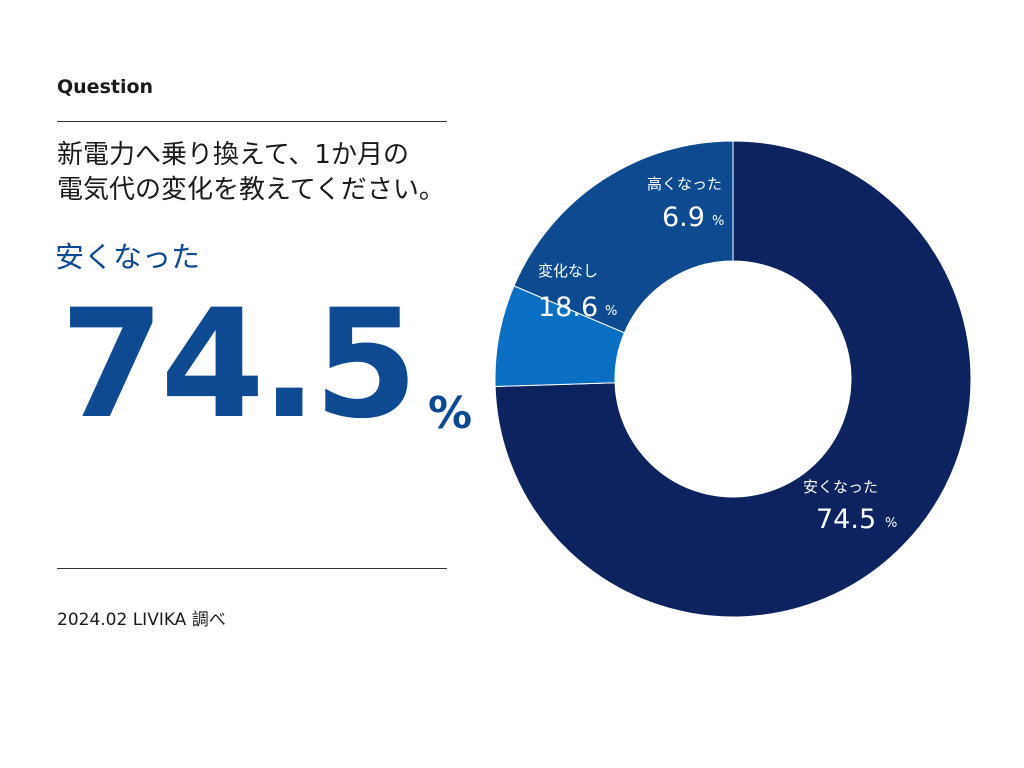 The width and height of the screenshot is (1024, 768). Describe the element at coordinates (282, 173) in the screenshot. I see `question-text: 新電力へ乗り換えて、1か月の 電気代の変化を教えてください。` at that location.